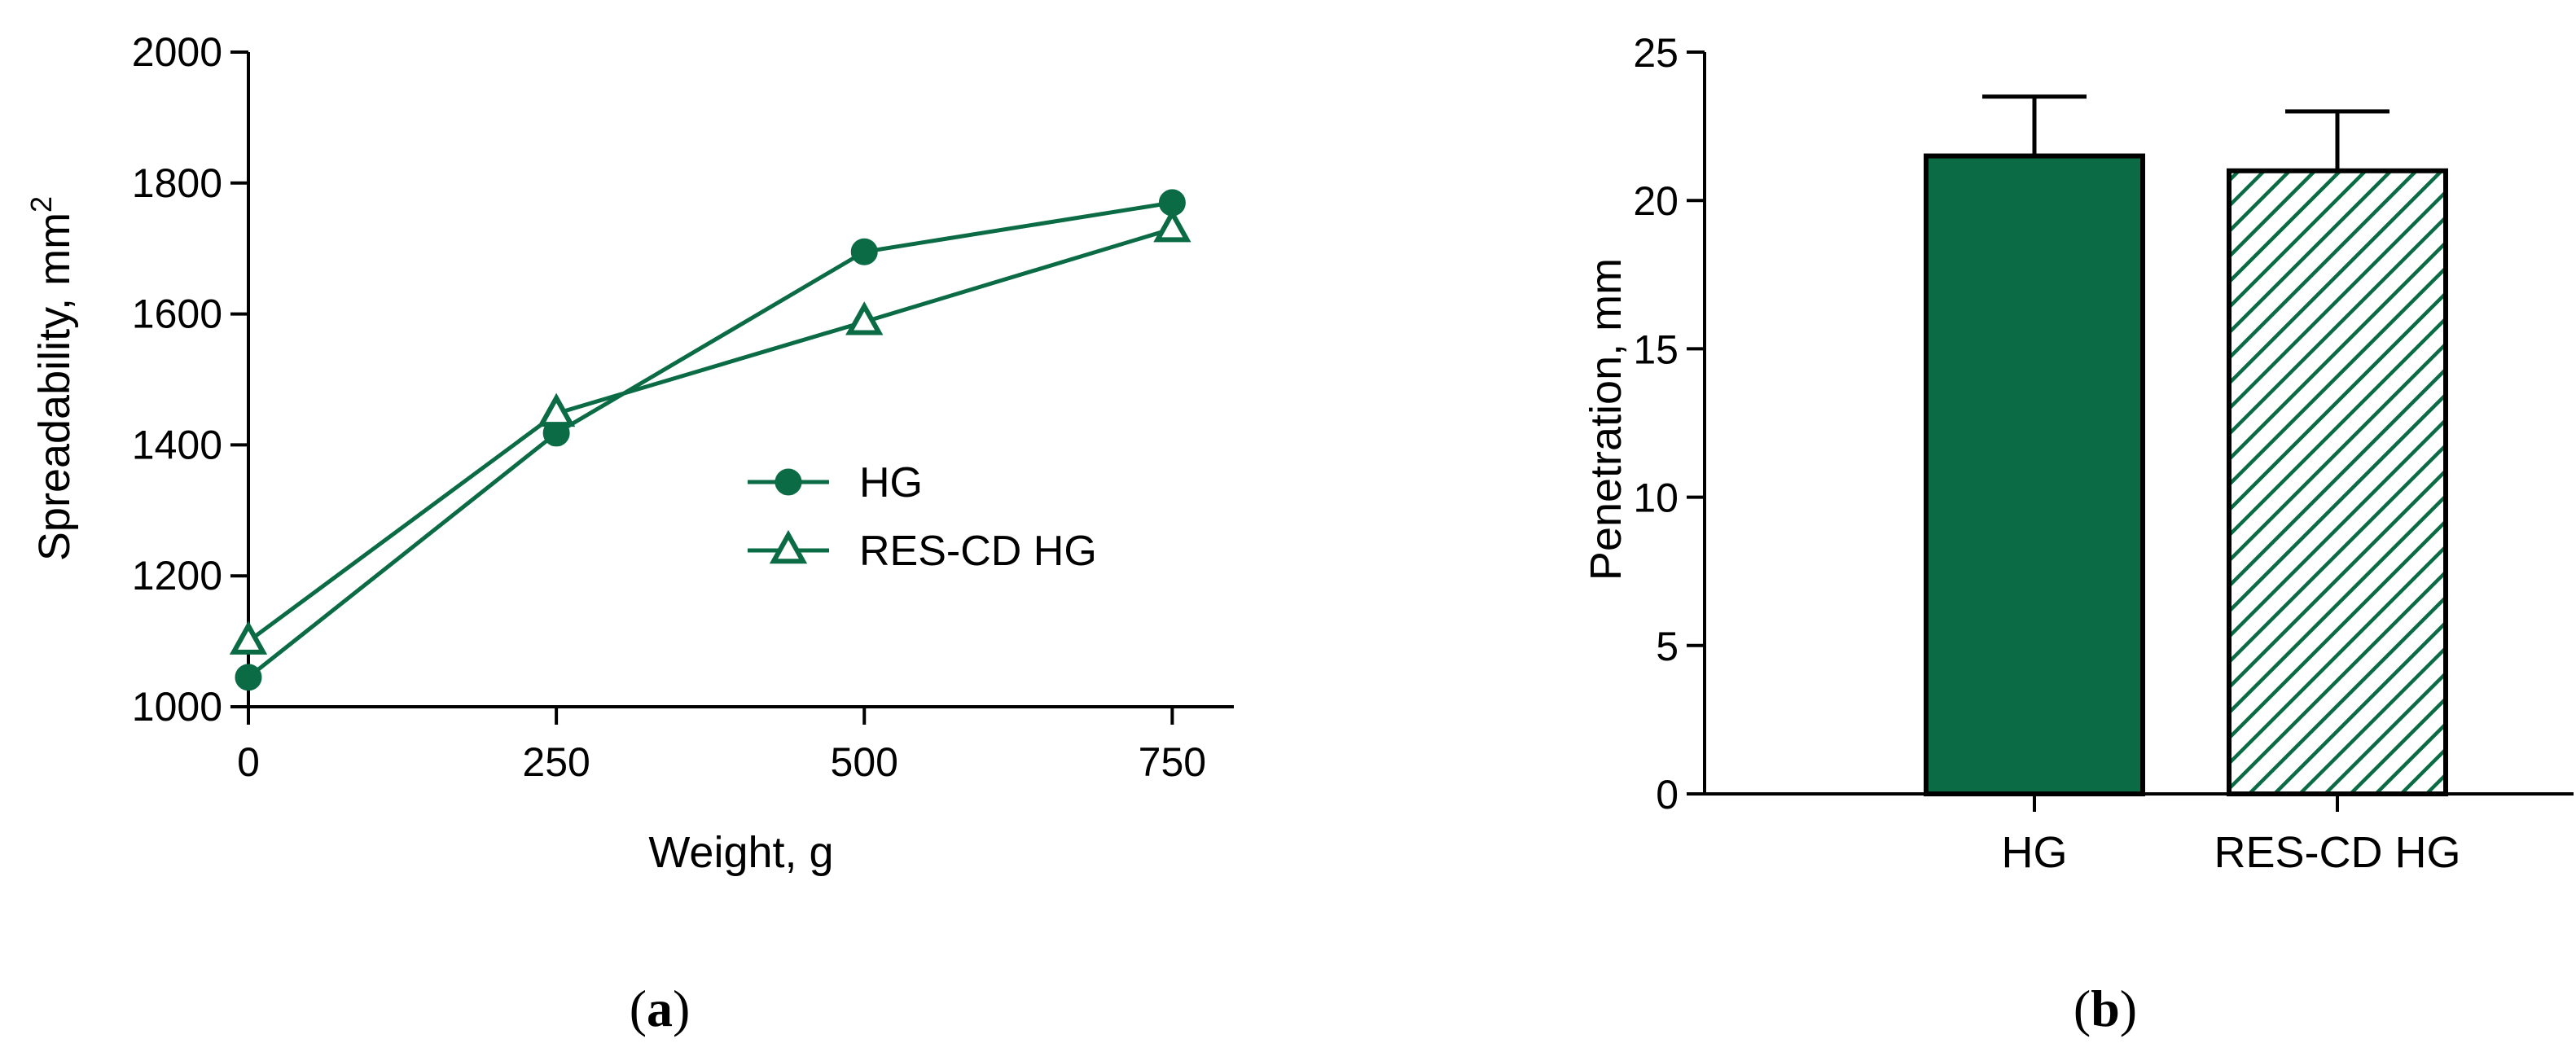  Describe the element at coordinates (1667, 794) in the screenshot. I see `chart-b-y-tick-label: 0` at that location.